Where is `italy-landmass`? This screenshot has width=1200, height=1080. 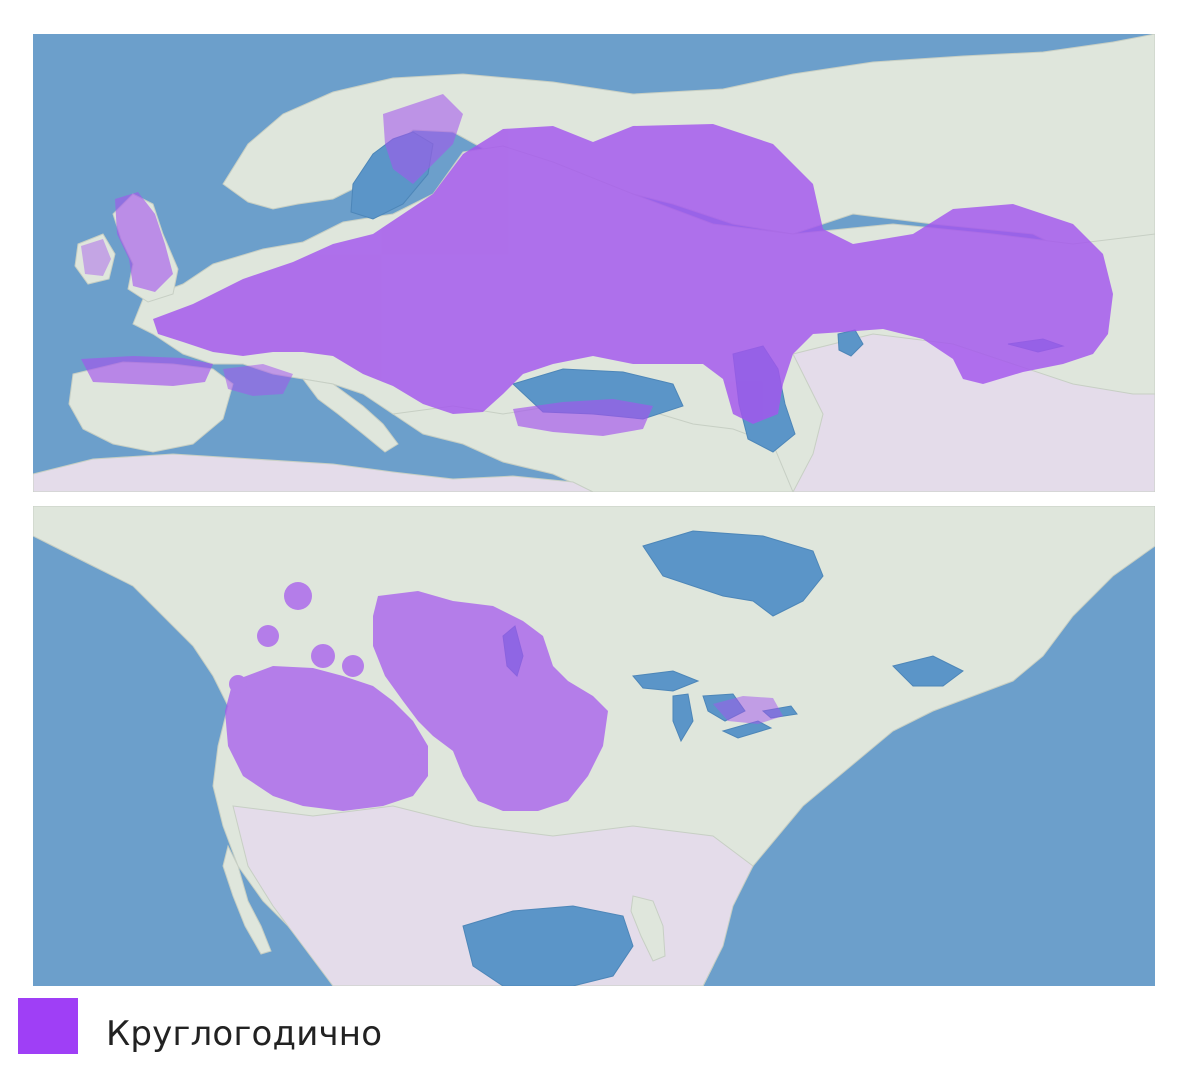 italy-landmass is located at coordinates (350, 415).